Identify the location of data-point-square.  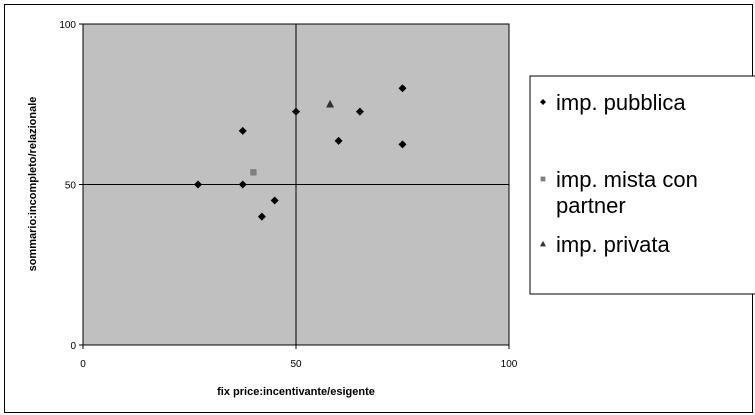
(253, 172).